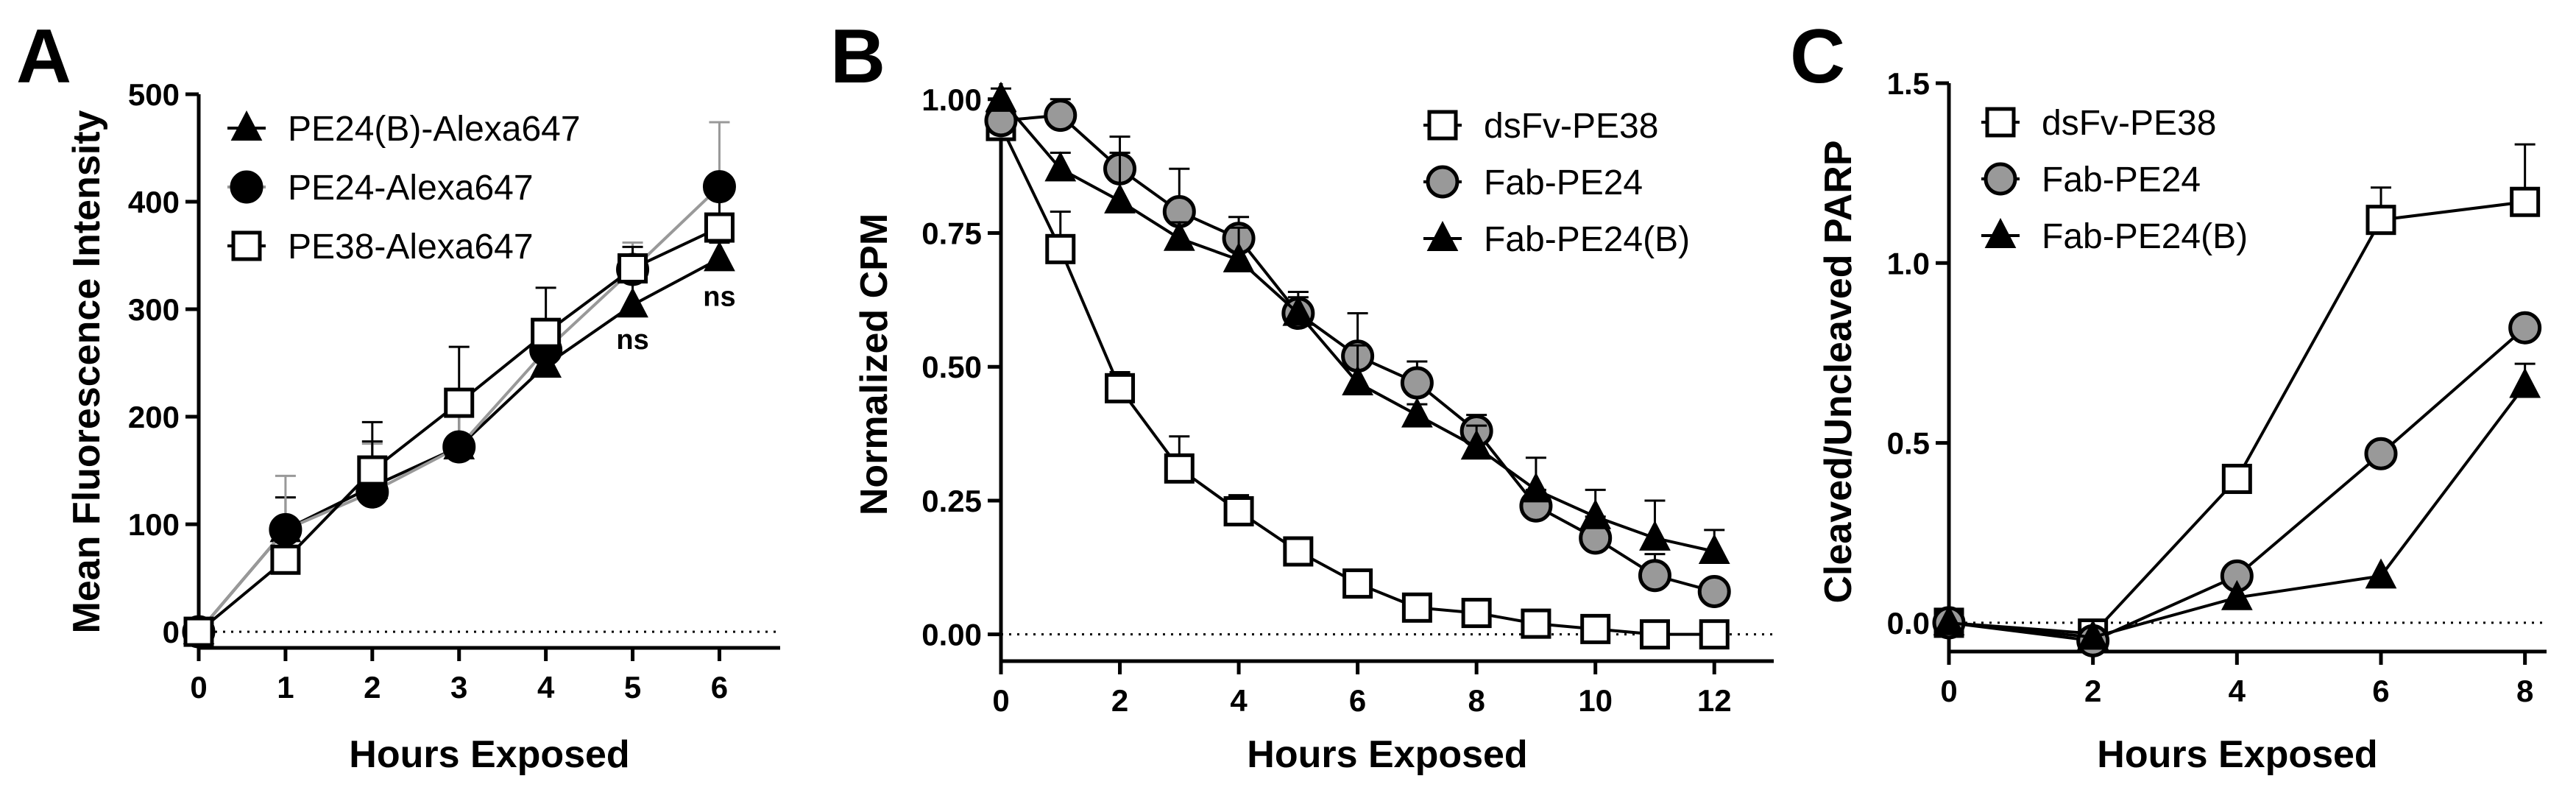  I want to click on panel-b-series-dsfv-pe38-legend-label: dsFv-PE38, so click(1571, 126).